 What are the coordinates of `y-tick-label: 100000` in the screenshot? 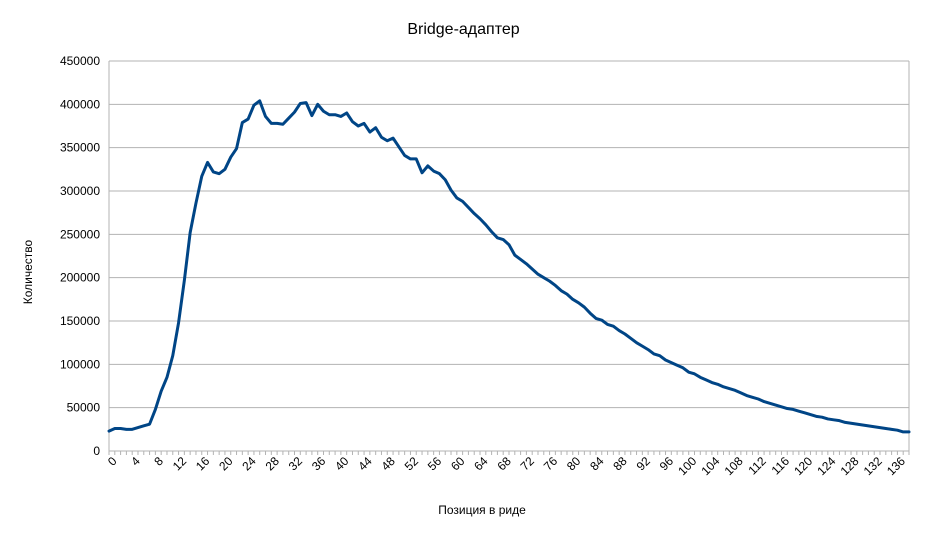 It's located at (80, 364).